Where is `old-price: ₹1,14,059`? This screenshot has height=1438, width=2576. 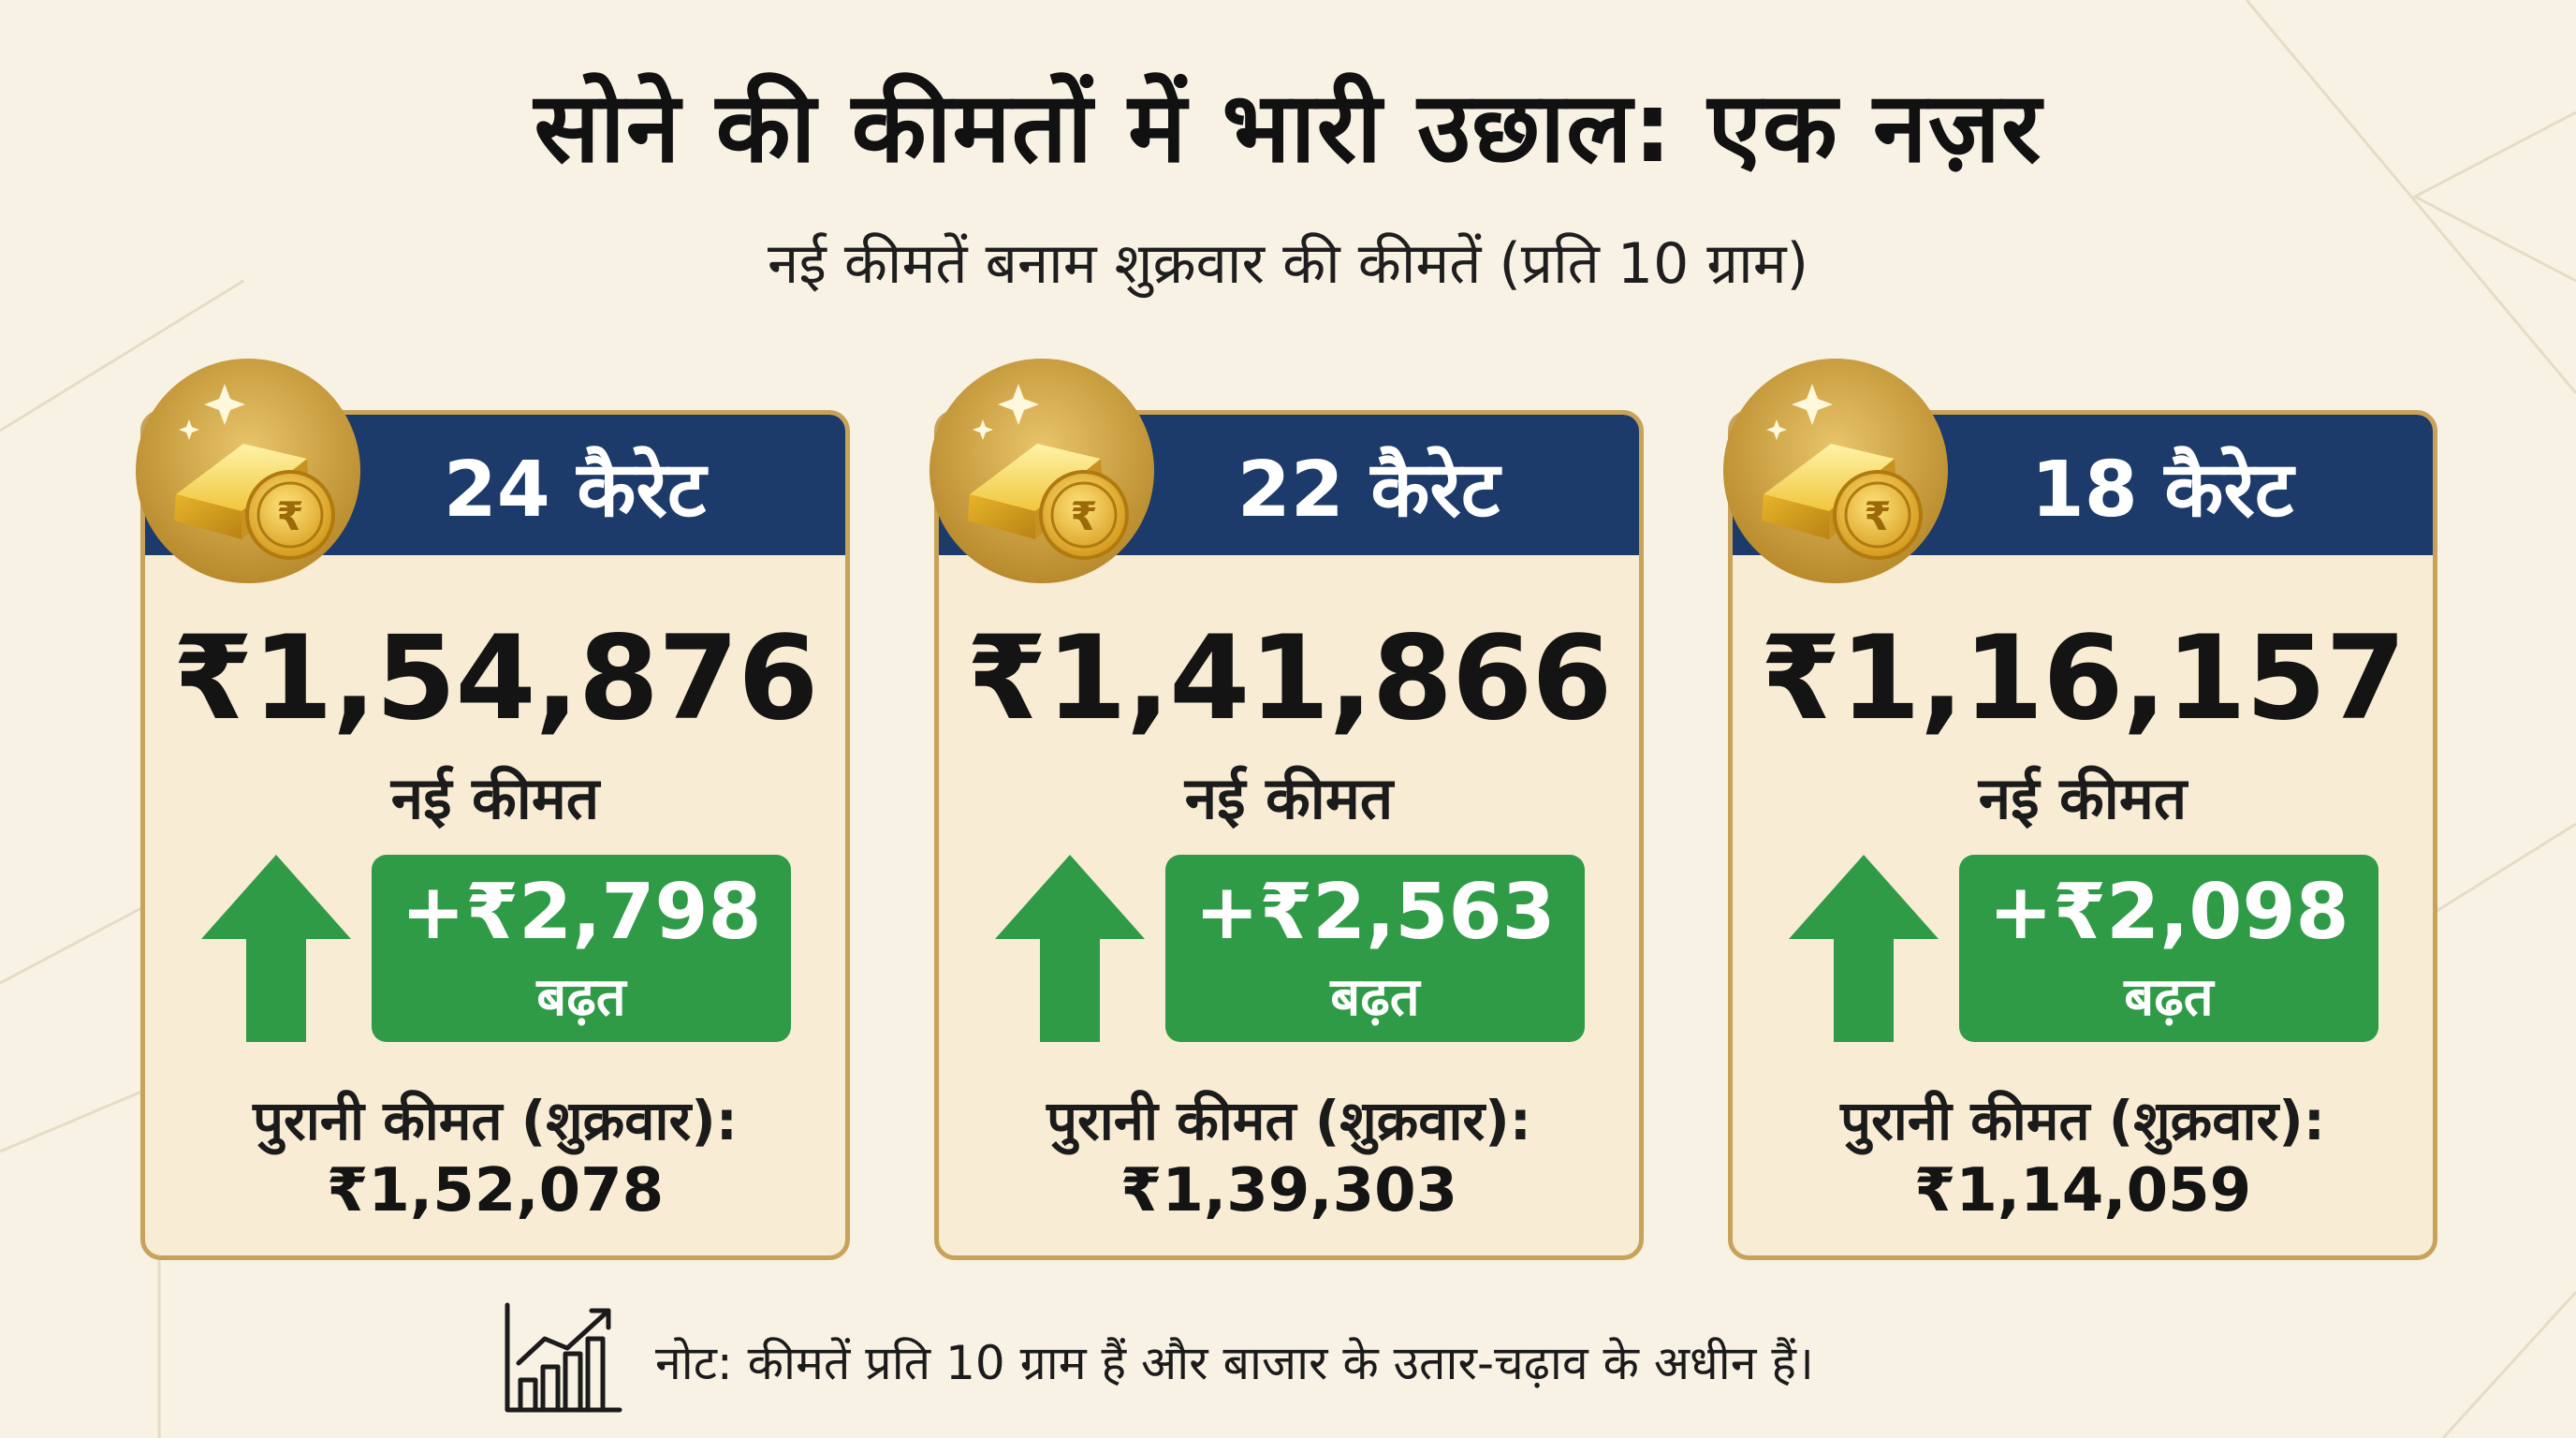
old-price: ₹1,14,059 is located at coordinates (2082, 1190).